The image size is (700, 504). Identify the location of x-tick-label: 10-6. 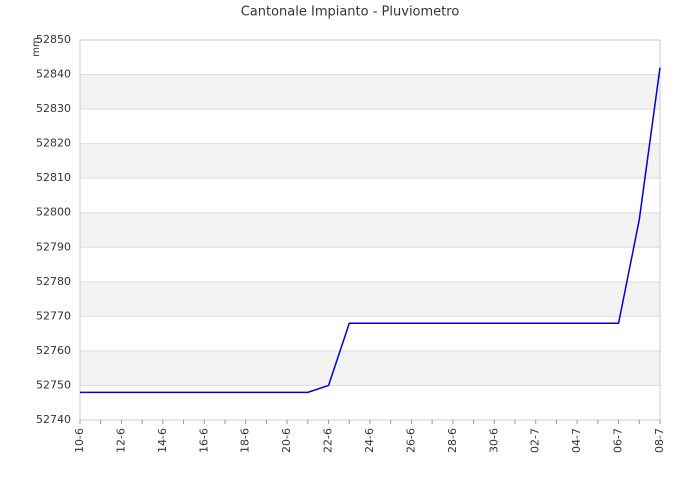
(79, 440).